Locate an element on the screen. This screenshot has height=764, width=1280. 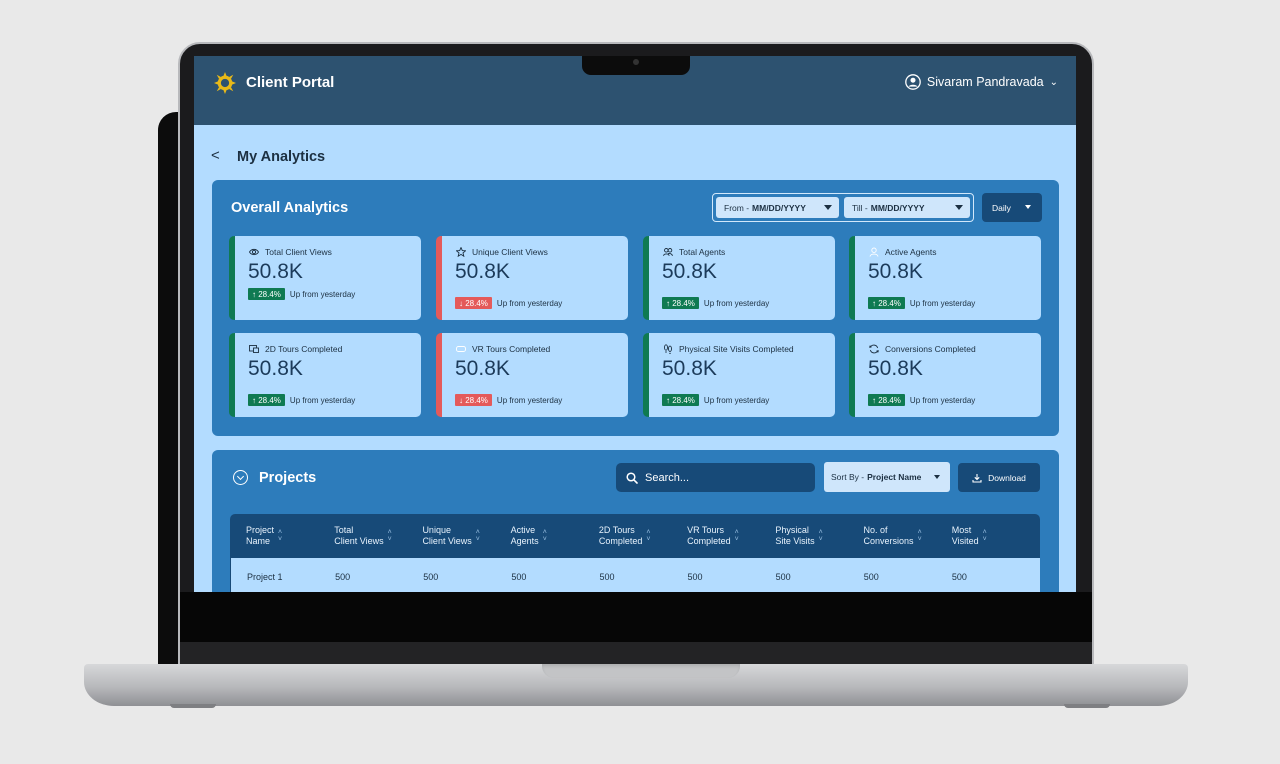
column-header-line: Completed is located at coordinates (709, 541).